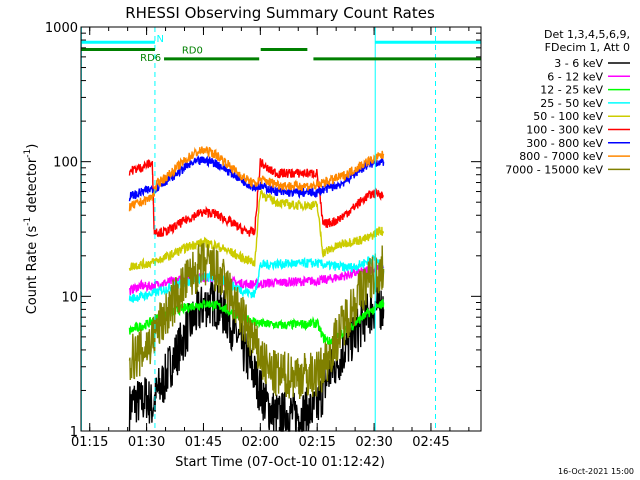  I want to click on y-axis-label-sup2: -1, so click(28, 153).